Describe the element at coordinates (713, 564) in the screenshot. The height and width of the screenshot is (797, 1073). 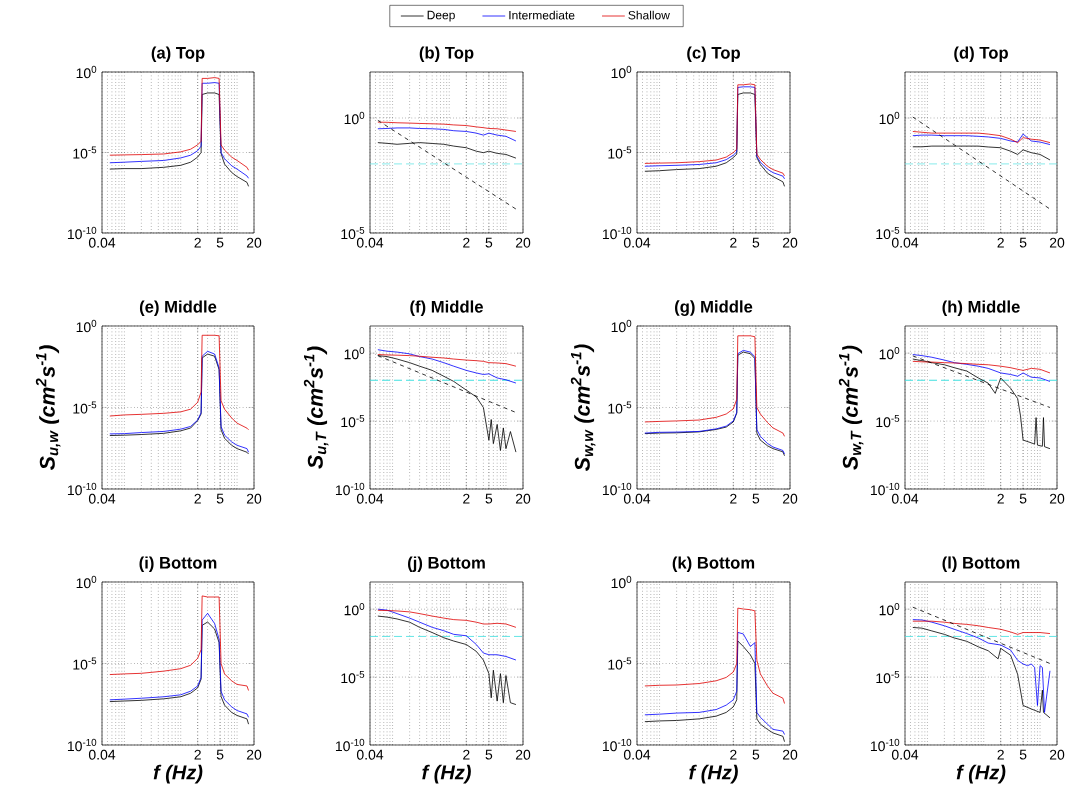
I see `chart-title: (k) Bottom` at that location.